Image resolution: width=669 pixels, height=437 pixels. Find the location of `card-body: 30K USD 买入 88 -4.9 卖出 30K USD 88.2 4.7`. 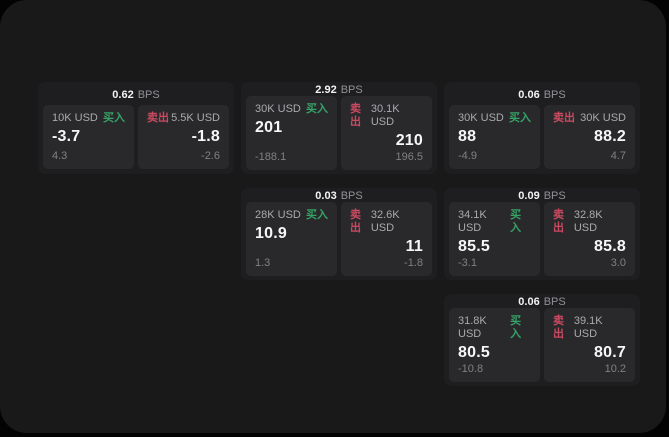

card-body: 30K USD 买入 88 -4.9 卖出 30K USD 88.2 4.7 is located at coordinates (542, 139).